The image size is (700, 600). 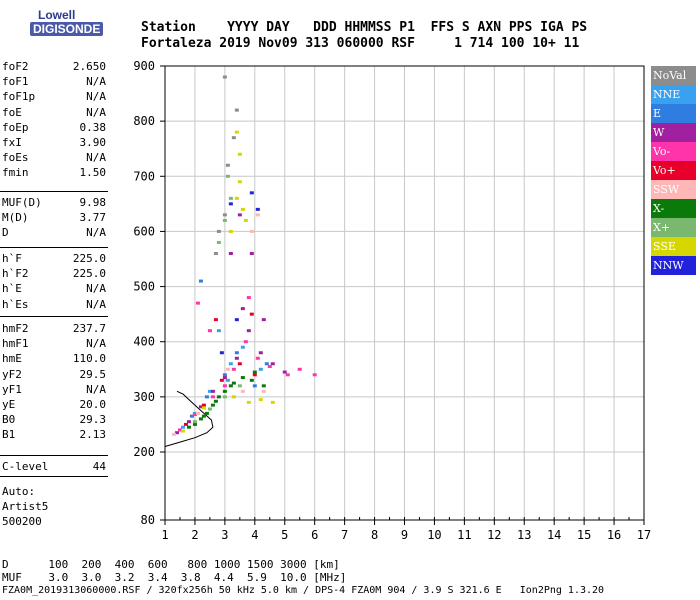 I want to click on y-tick-label: 900, so click(x=144, y=66).